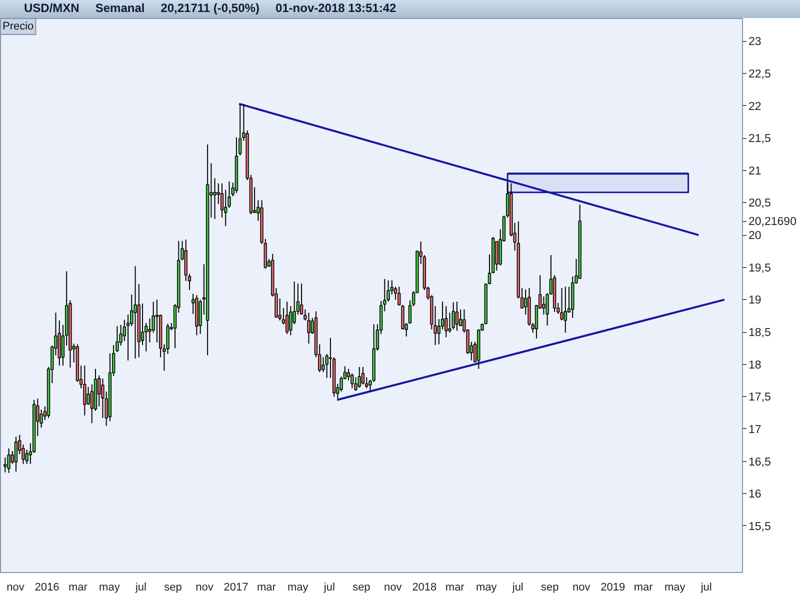 Image resolution: width=800 pixels, height=600 pixels. What do you see at coordinates (424, 588) in the screenshot?
I see `x-tick-label: 2018` at bounding box center [424, 588].